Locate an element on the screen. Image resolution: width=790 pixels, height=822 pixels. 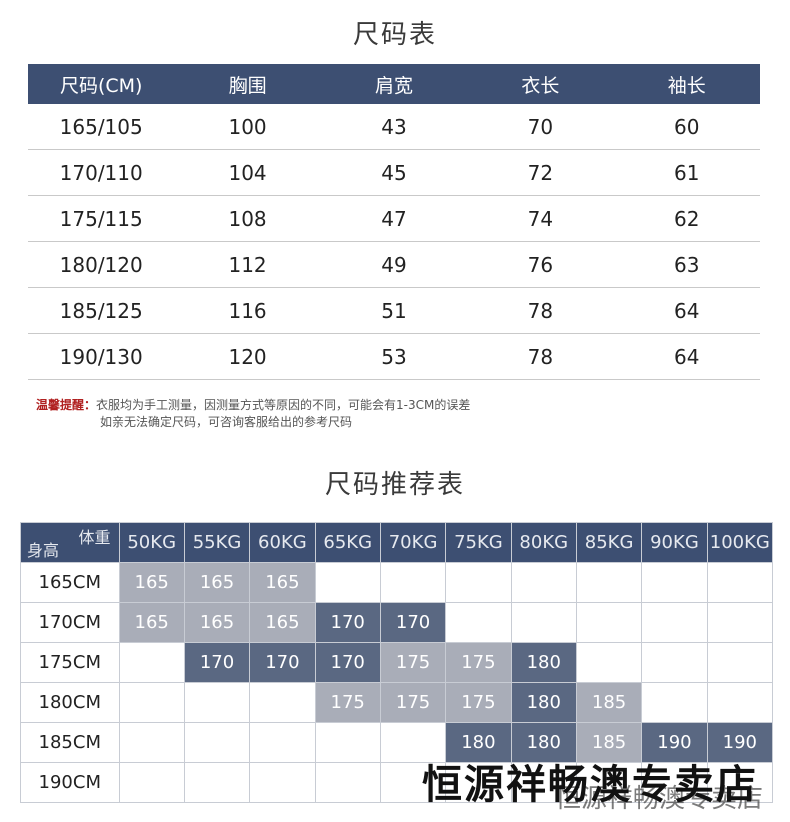
weight-header: 55KG is located at coordinates (217, 542).